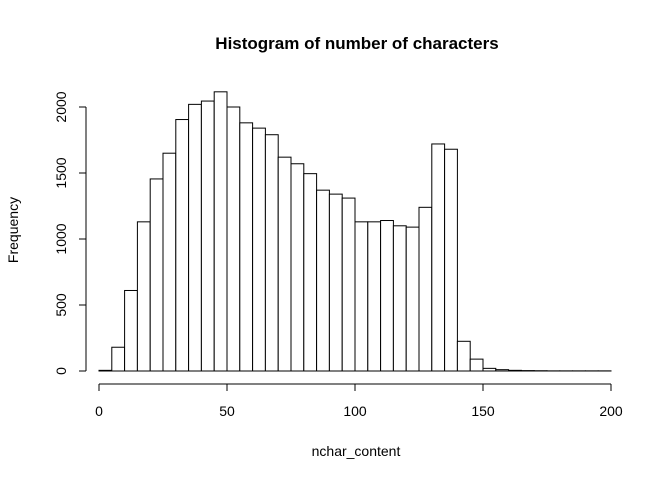 The image size is (672, 480). I want to click on y-tick-label: 500, so click(61, 305).